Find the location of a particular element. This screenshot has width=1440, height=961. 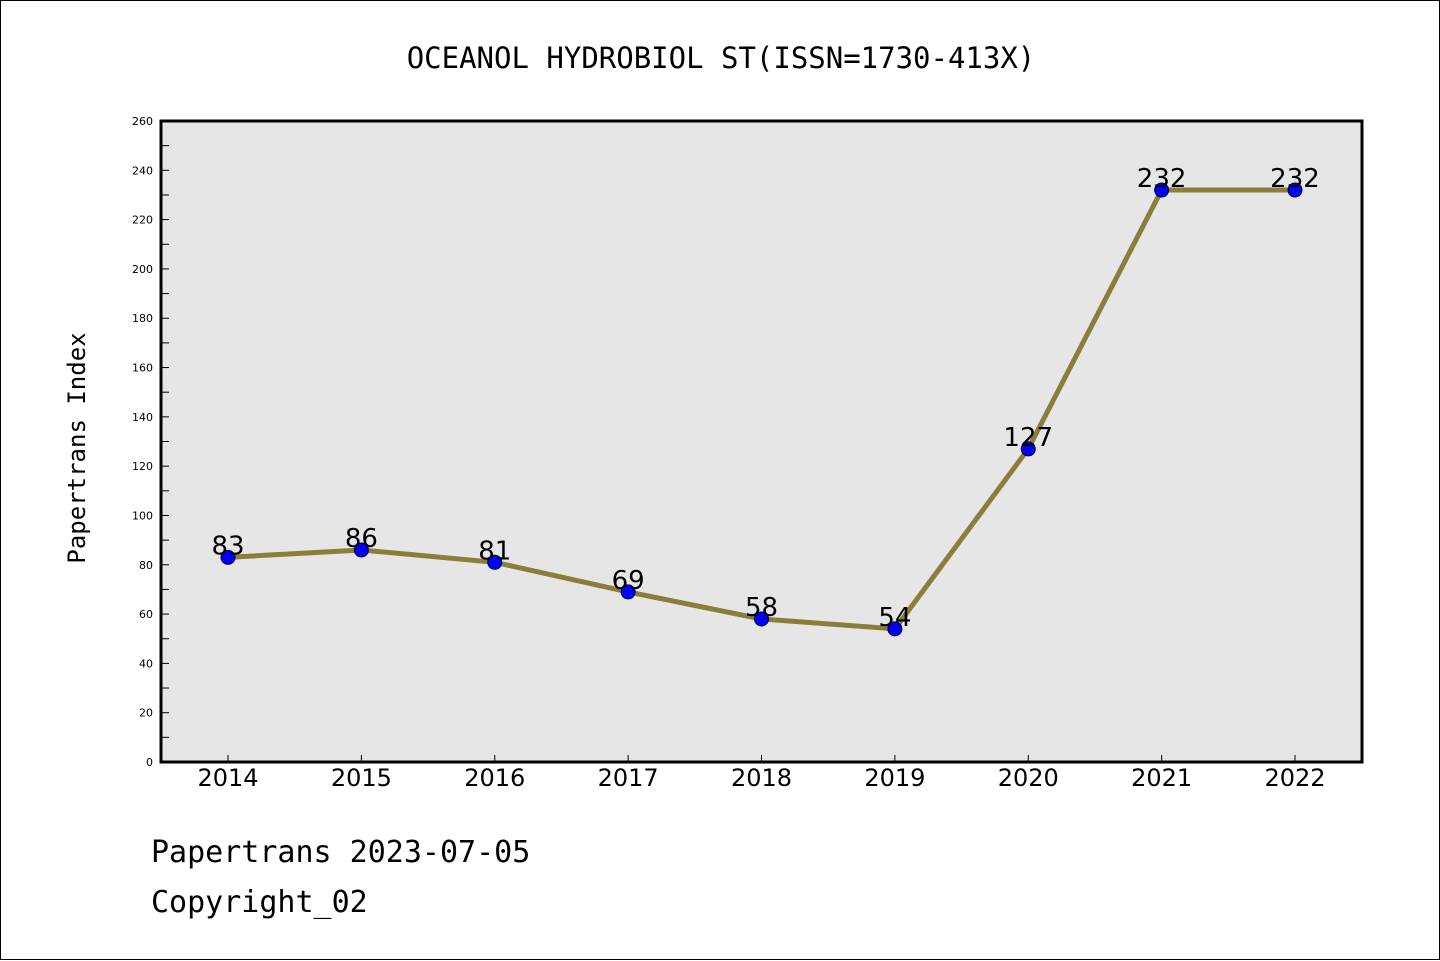

y-tick-label: 200 is located at coordinates (142, 269).